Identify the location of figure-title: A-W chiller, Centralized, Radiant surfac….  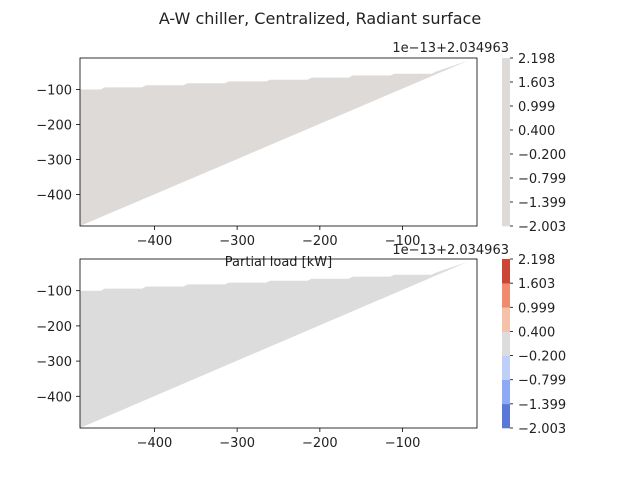
(320, 18).